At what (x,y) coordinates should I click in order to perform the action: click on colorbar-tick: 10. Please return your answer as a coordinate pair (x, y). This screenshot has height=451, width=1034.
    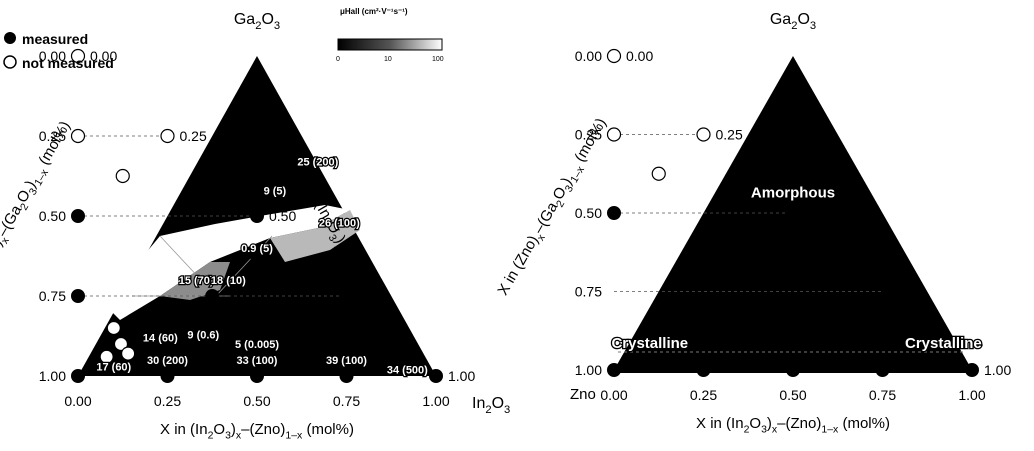
    Looking at the image, I should click on (388, 59).